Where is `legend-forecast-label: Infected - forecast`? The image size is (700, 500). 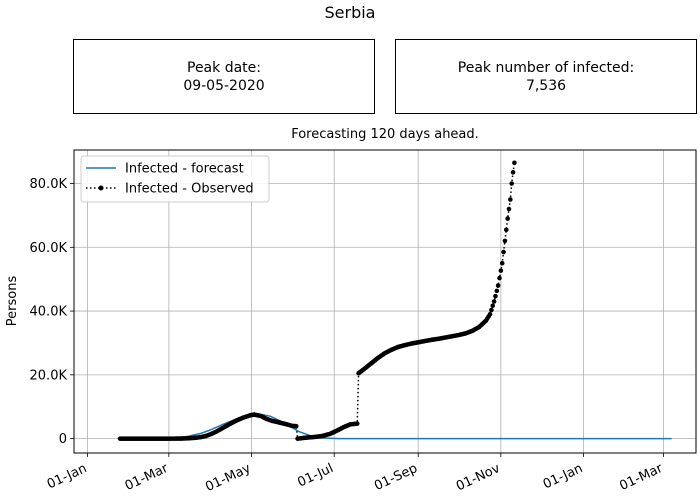
legend-forecast-label: Infected - forecast is located at coordinates (184, 169).